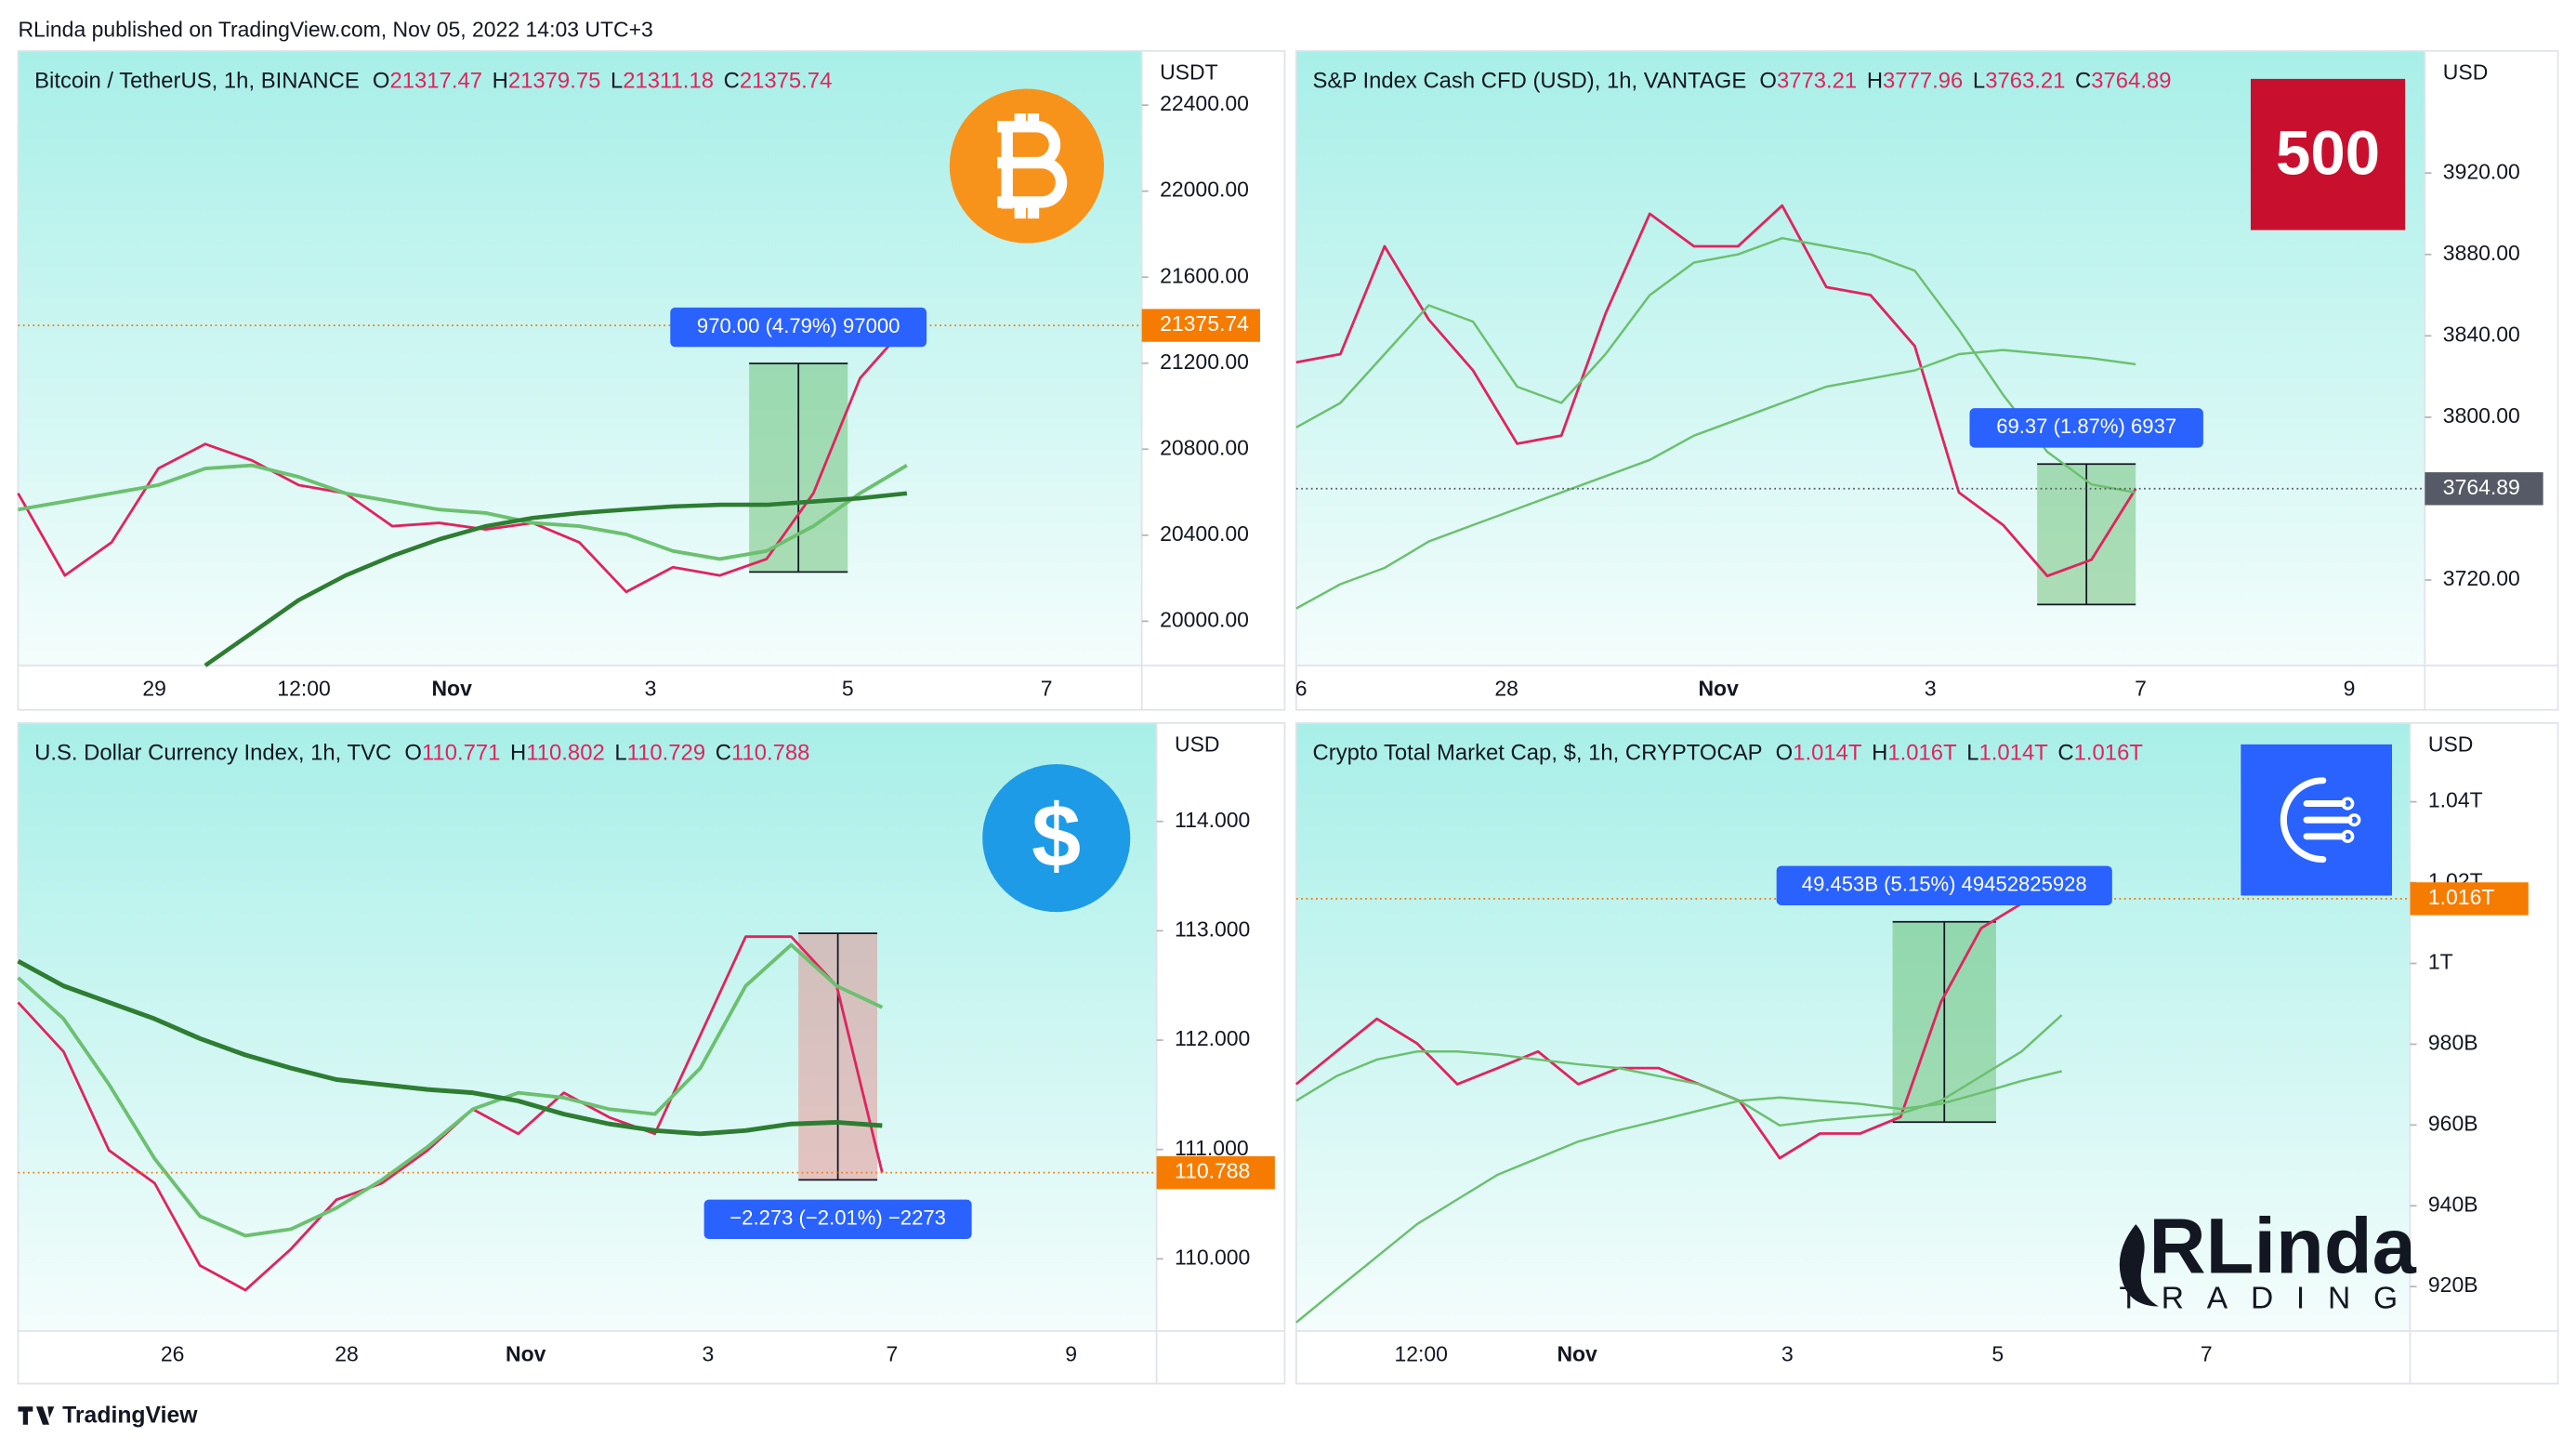 Image resolution: width=2576 pixels, height=1450 pixels. I want to click on y-tick-label: 20000.00, so click(1204, 619).